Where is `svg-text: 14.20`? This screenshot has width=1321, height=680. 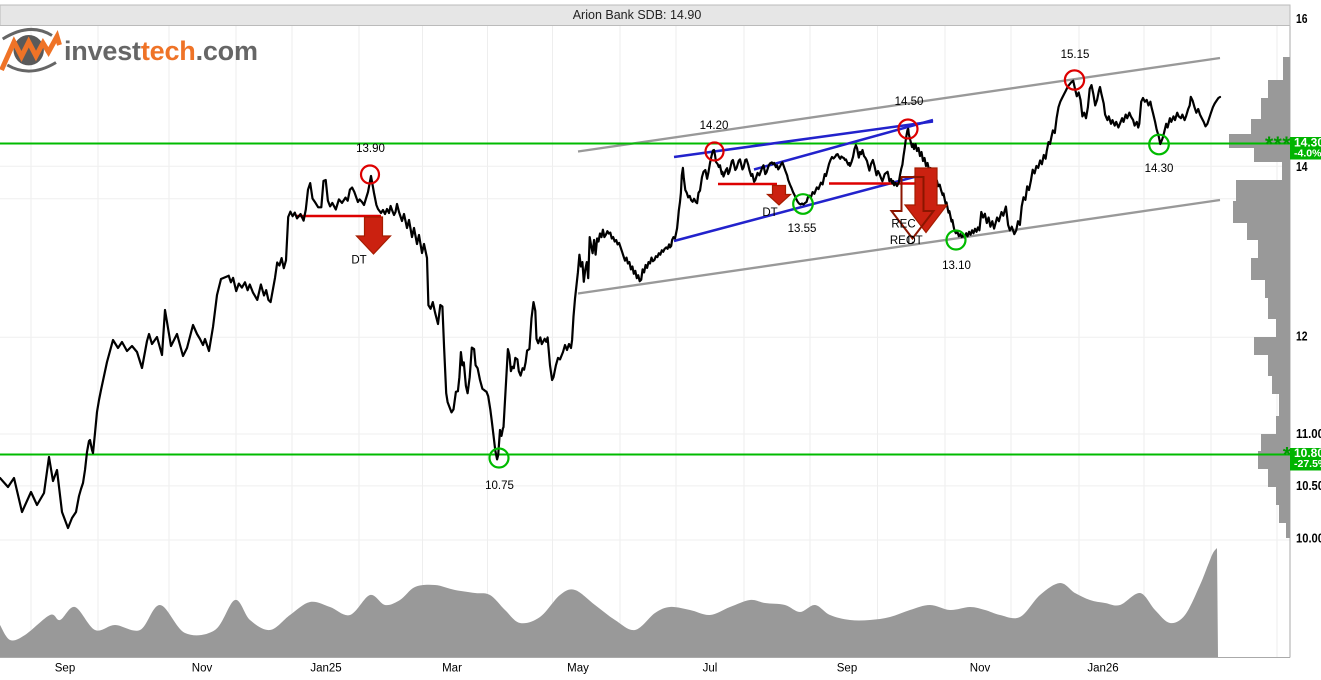 svg-text: 14.20 is located at coordinates (714, 126).